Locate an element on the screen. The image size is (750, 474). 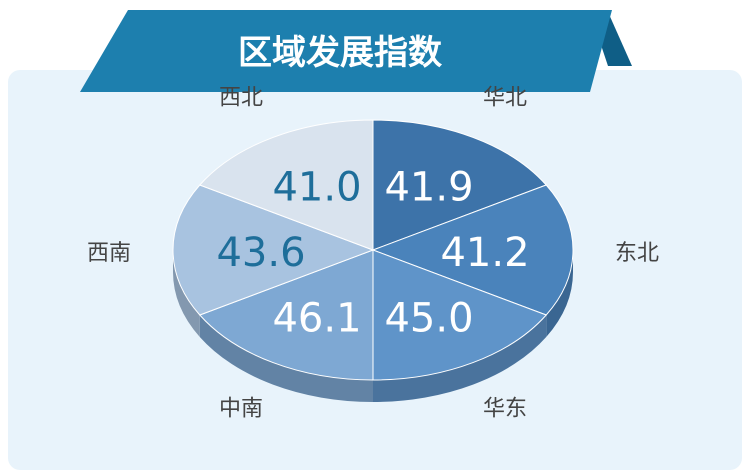
pie-value-label-5: 41.0 is located at coordinates (316, 188).